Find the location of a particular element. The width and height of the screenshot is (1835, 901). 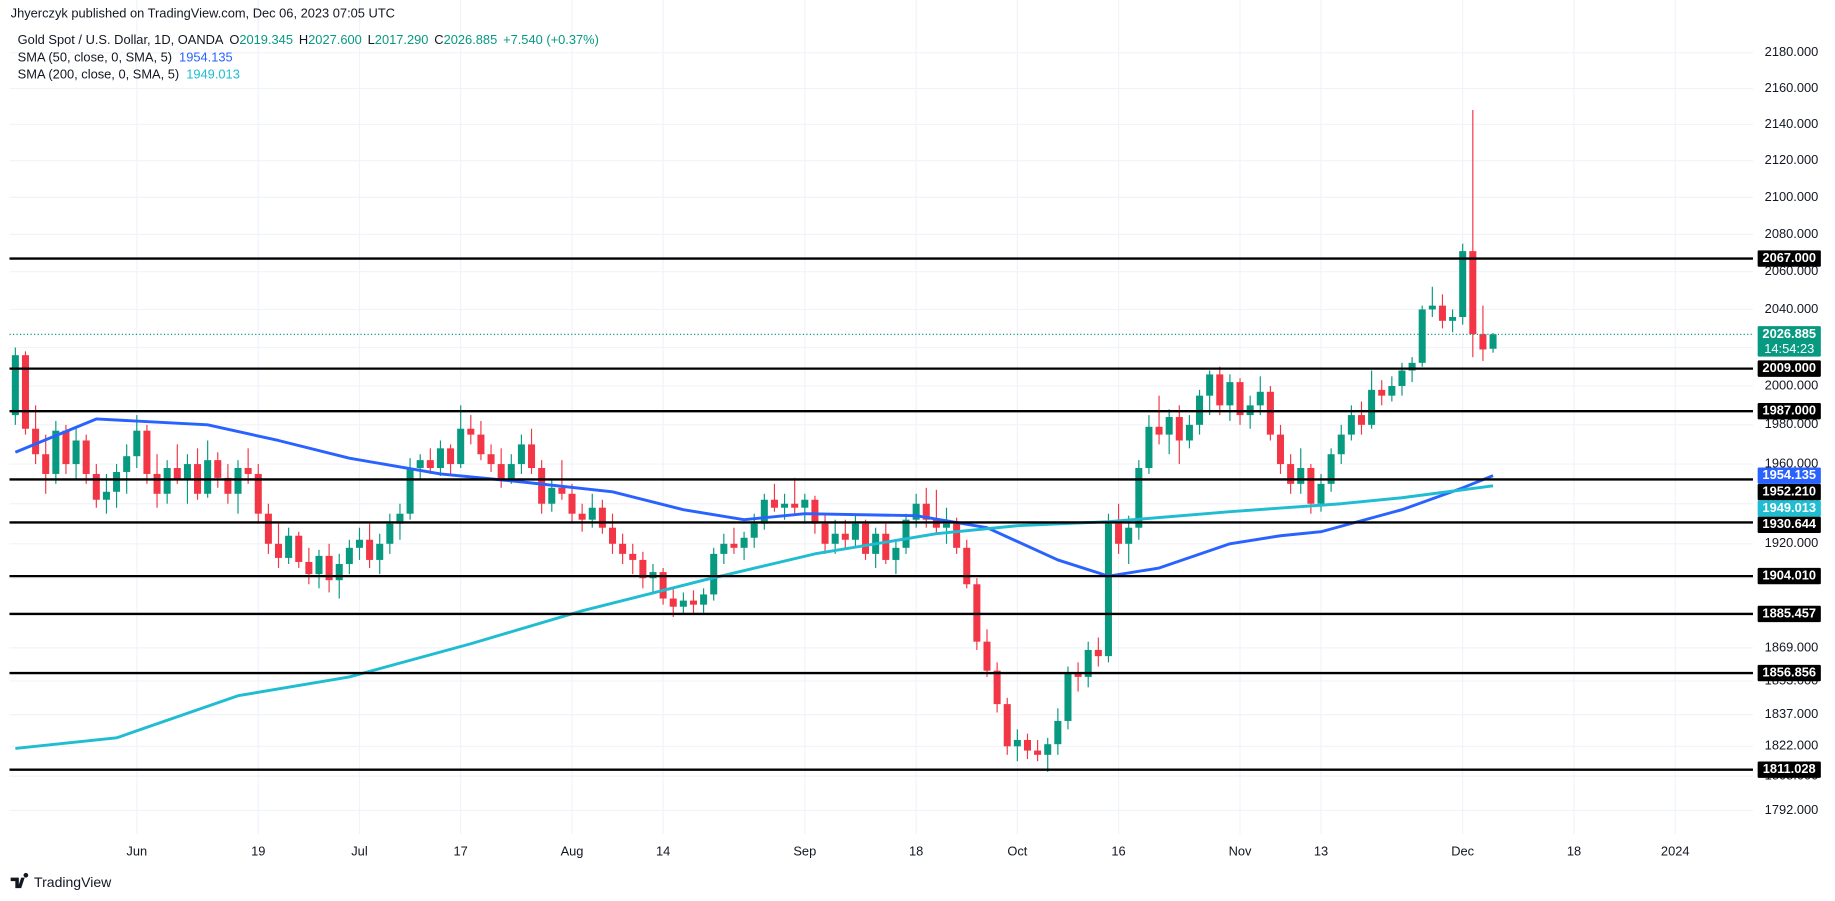

y-tick-label: 2180.000 is located at coordinates (1792, 51).